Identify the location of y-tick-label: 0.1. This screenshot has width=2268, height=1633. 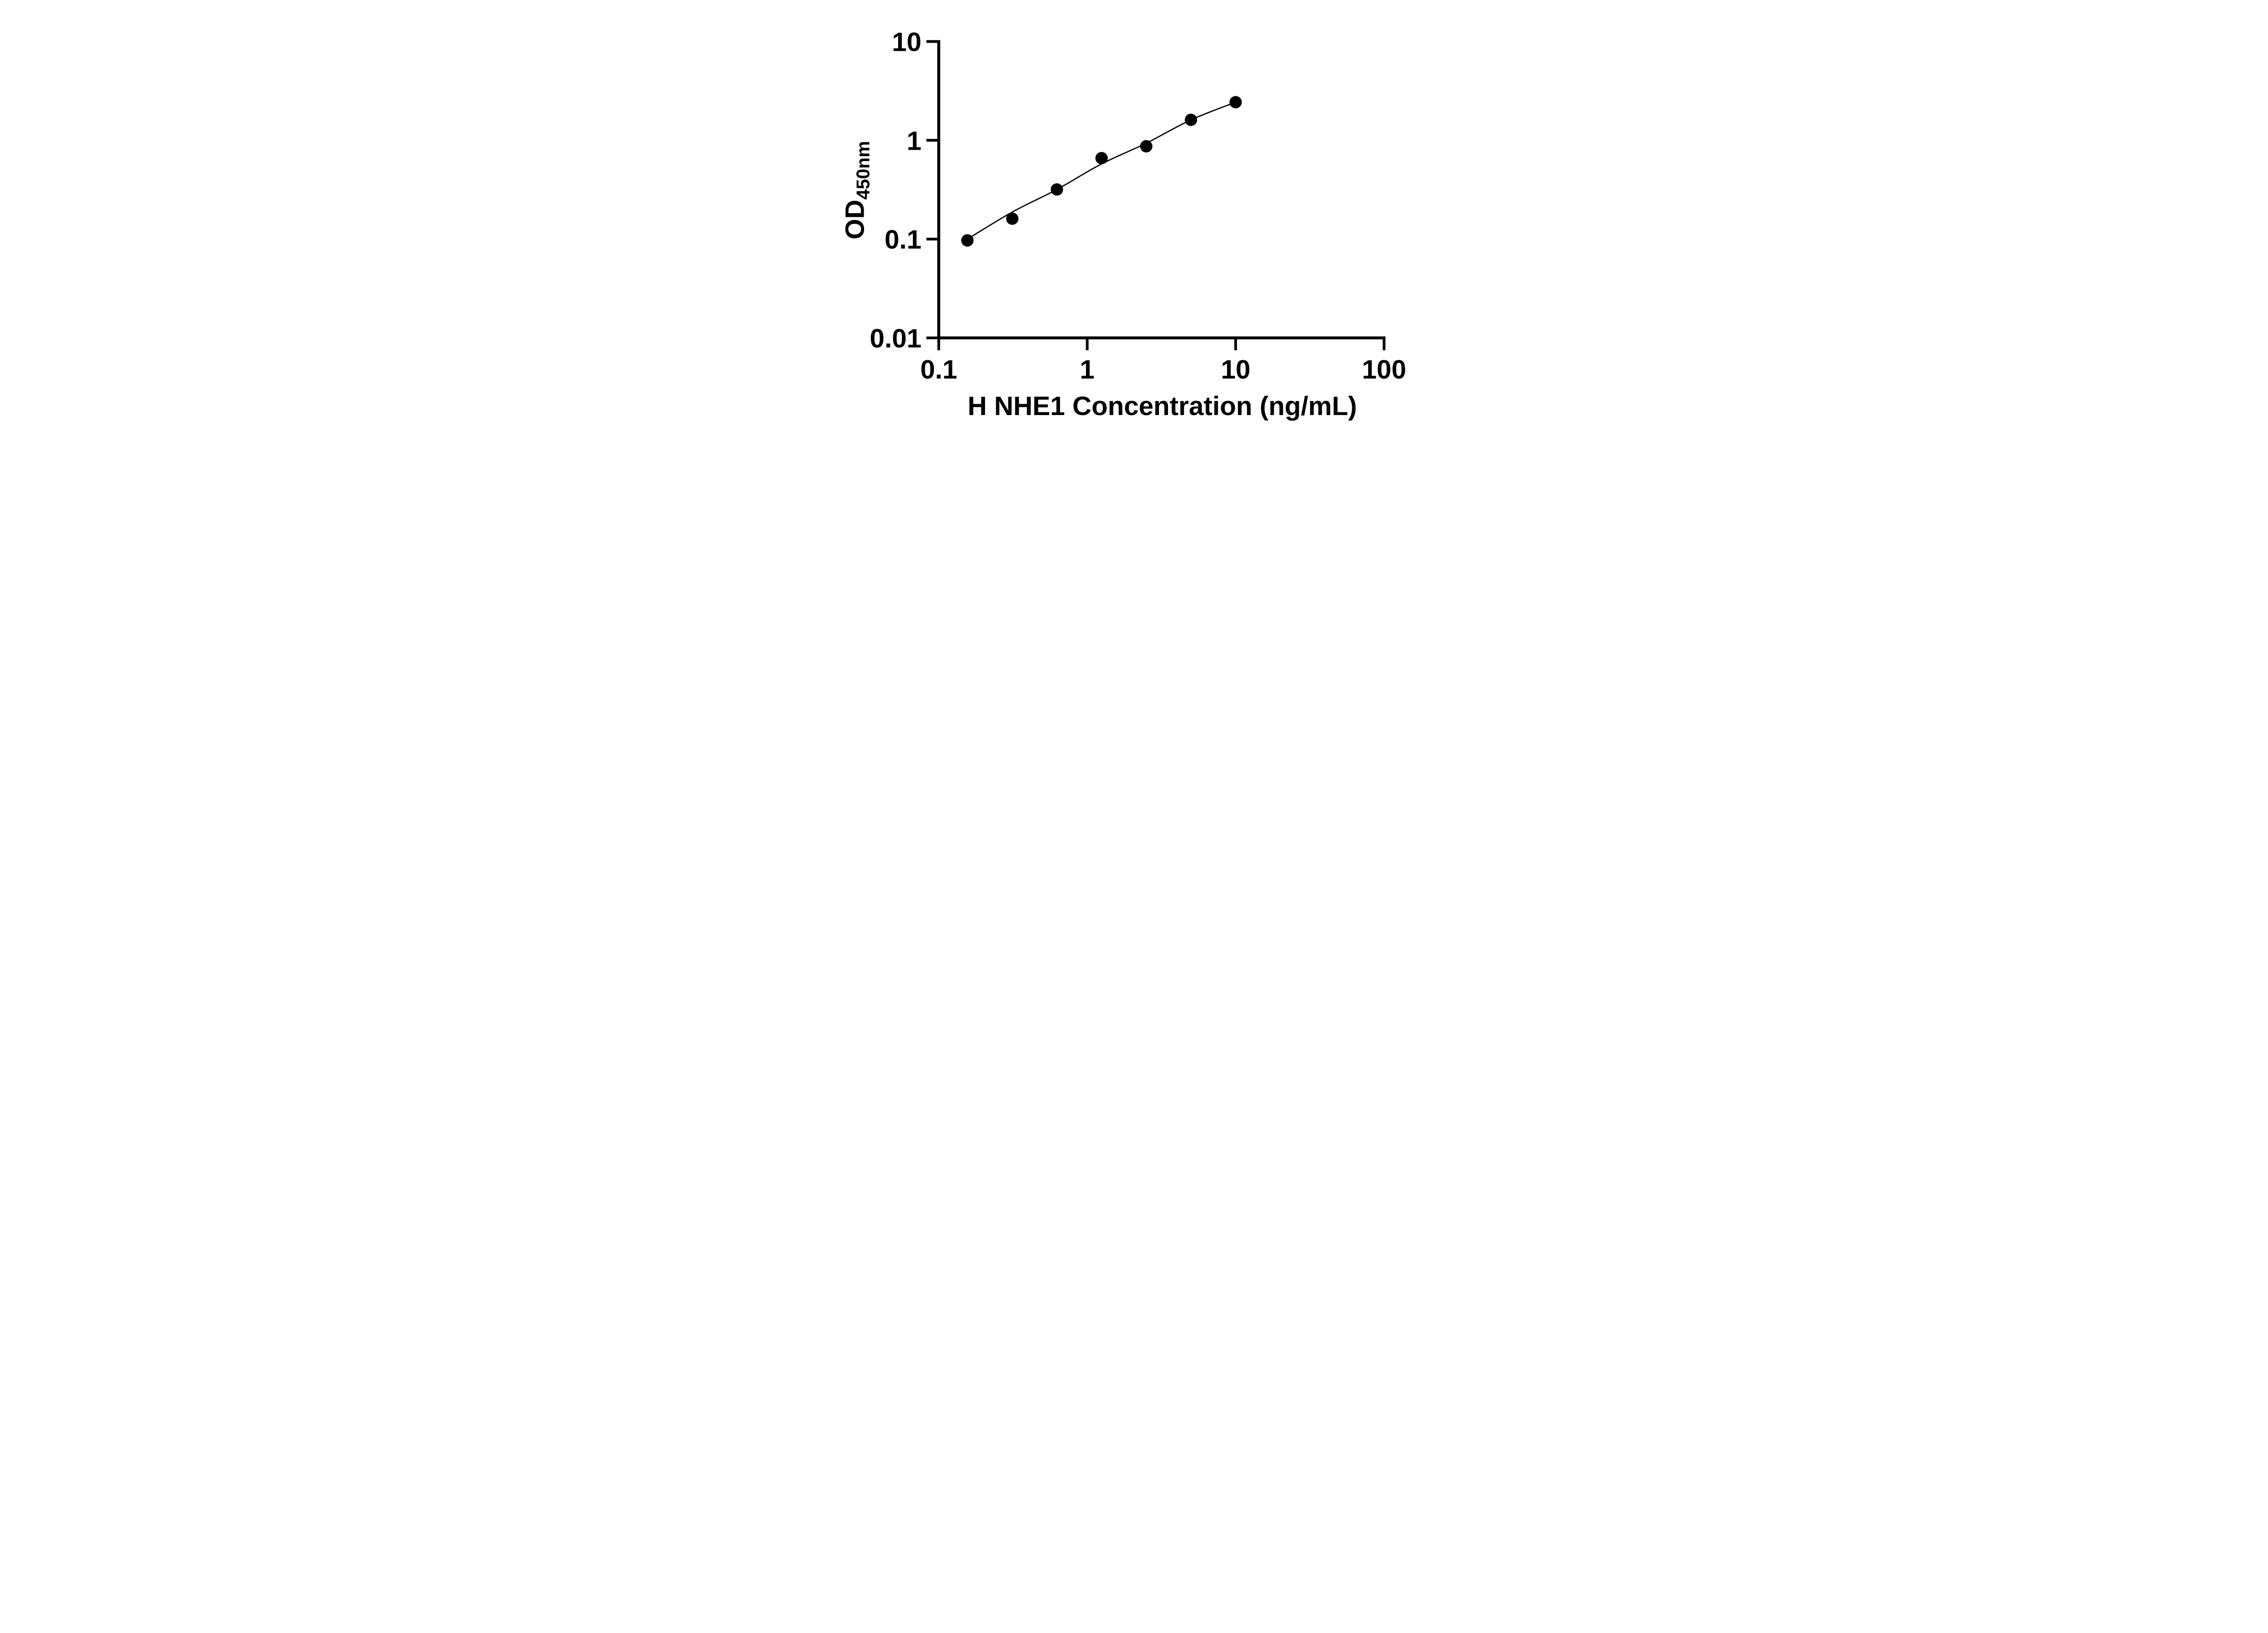
(903, 239).